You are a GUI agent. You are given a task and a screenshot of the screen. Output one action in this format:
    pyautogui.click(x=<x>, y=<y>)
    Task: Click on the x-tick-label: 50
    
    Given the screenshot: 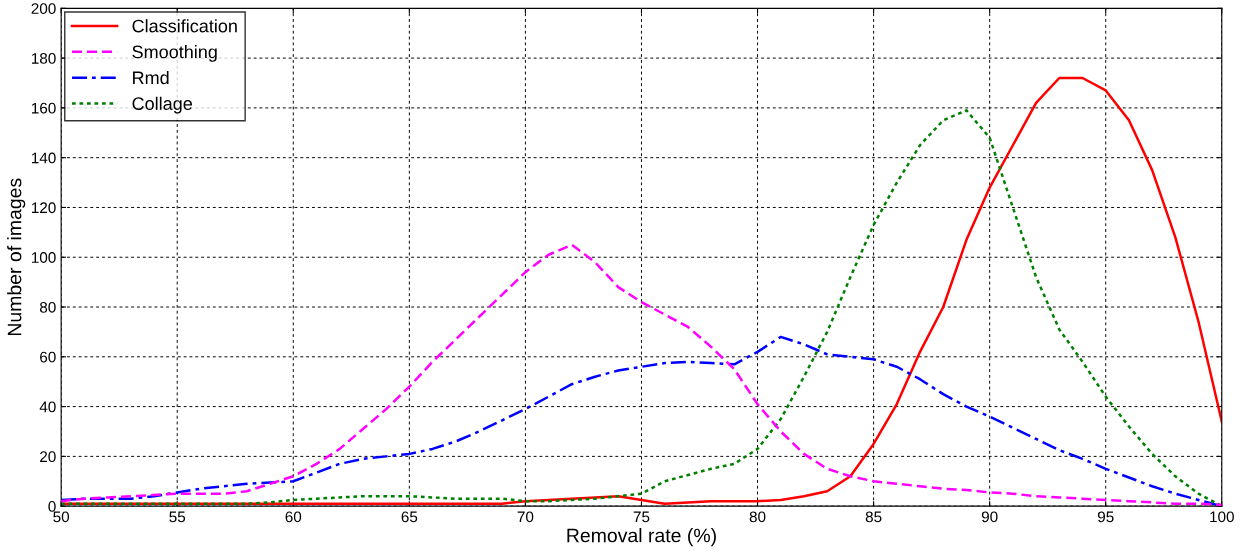 What is the action you would take?
    pyautogui.click(x=61, y=517)
    